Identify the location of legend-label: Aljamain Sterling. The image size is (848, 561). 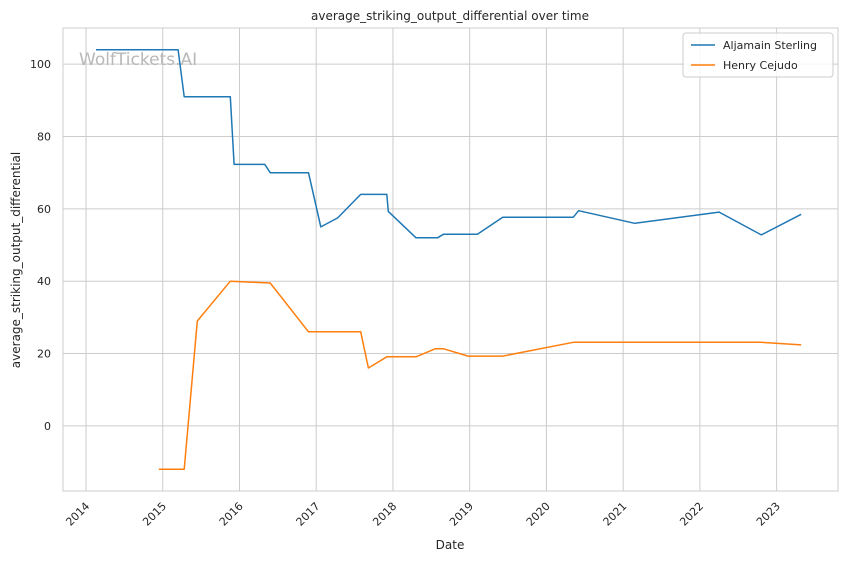
(770, 45).